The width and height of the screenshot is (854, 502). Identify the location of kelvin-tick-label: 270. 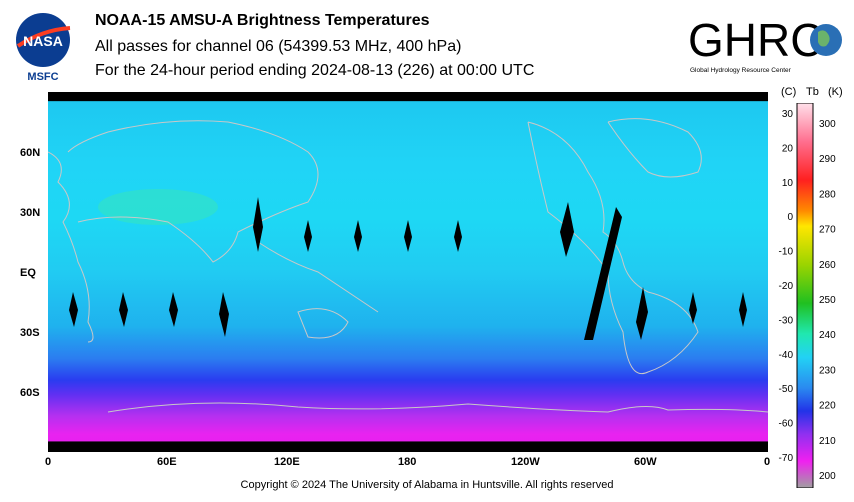
(827, 230).